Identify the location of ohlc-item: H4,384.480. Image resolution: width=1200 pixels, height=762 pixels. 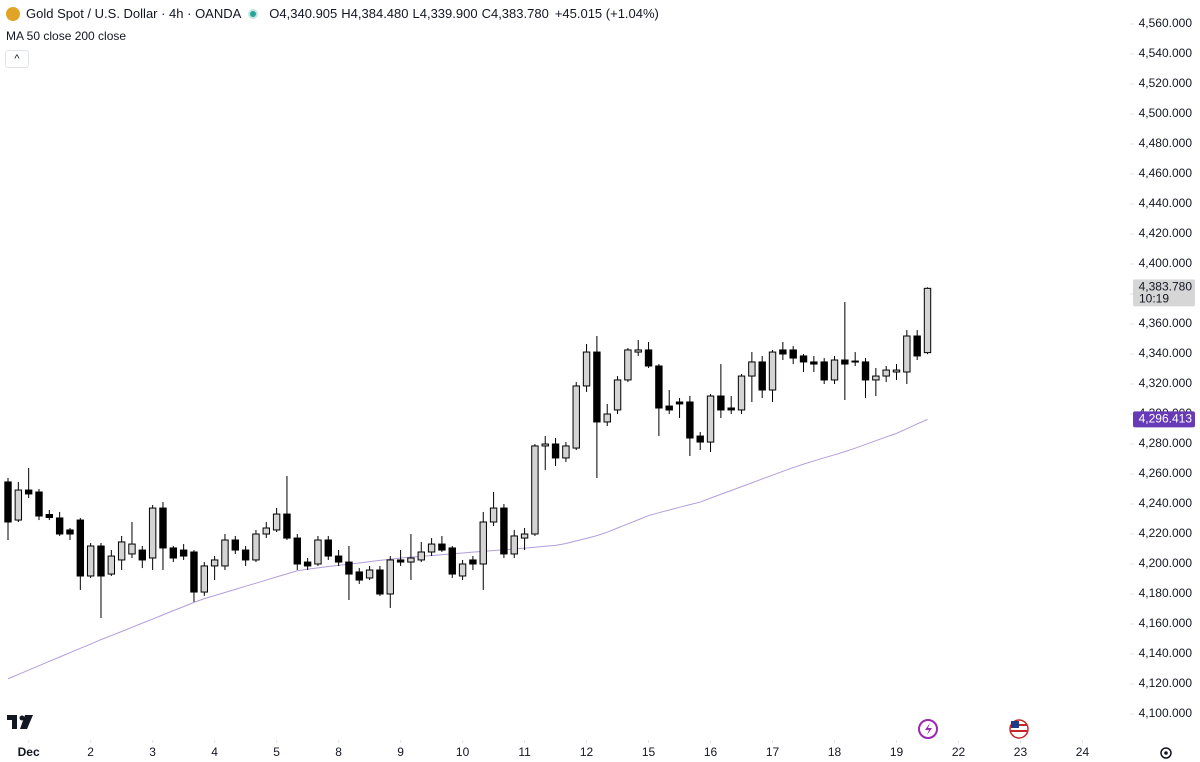
(374, 13).